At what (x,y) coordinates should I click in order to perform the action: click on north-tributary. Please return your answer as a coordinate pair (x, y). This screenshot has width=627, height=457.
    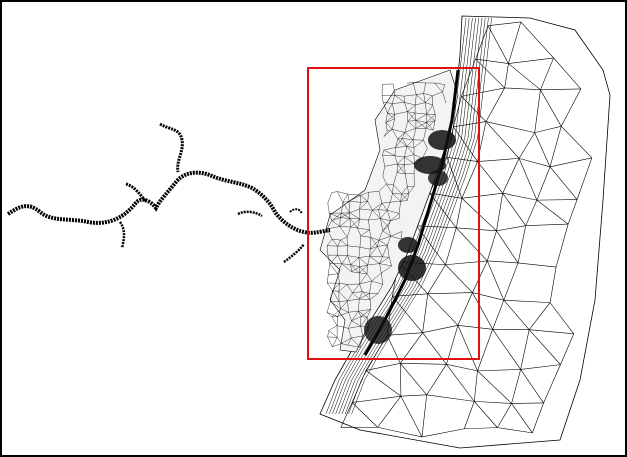
    Looking at the image, I should click on (171, 147).